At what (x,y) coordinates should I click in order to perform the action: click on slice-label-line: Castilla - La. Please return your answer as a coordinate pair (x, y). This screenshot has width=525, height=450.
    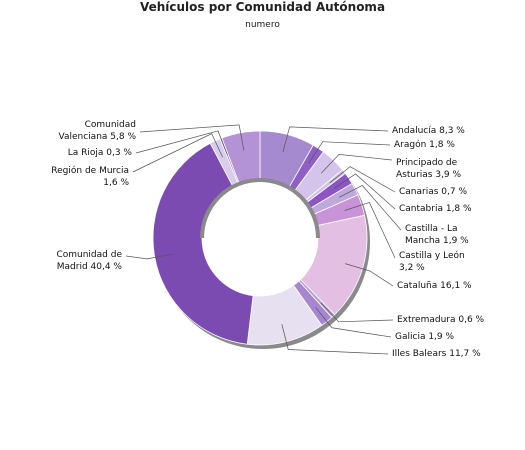
    Looking at the image, I should click on (431, 229).